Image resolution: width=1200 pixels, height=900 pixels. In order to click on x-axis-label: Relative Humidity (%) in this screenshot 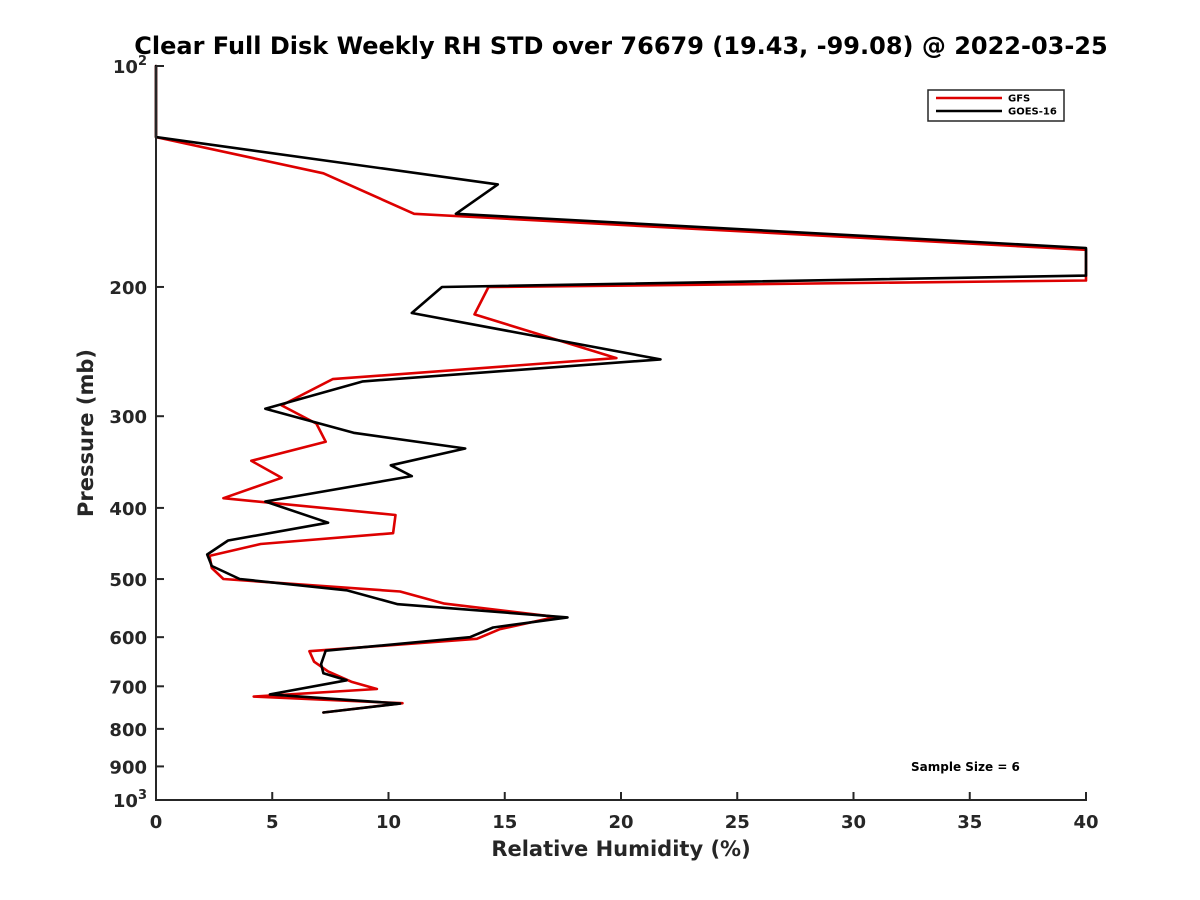, I will do `click(620, 849)`.